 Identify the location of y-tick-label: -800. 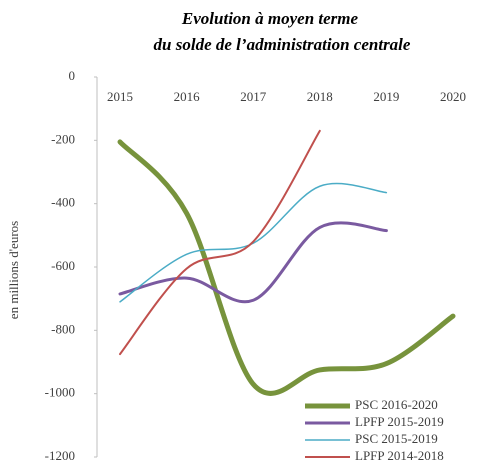
(63, 328).